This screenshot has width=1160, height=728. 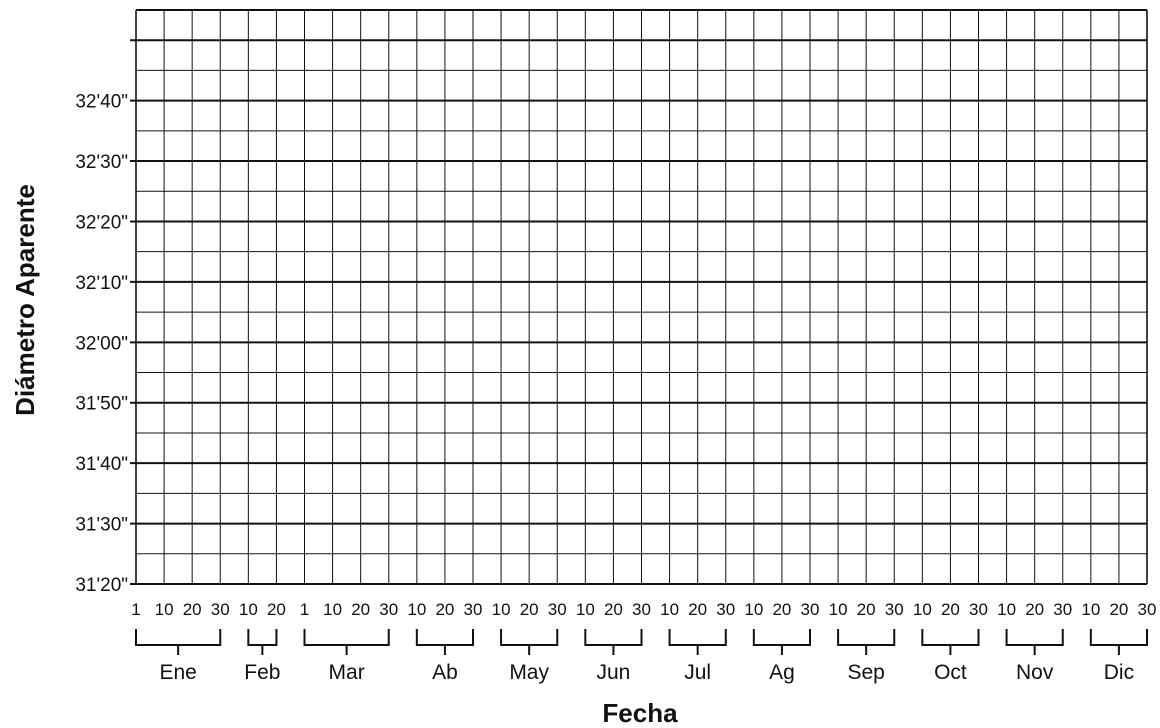 I want to click on month-label: Ab, so click(x=445, y=672).